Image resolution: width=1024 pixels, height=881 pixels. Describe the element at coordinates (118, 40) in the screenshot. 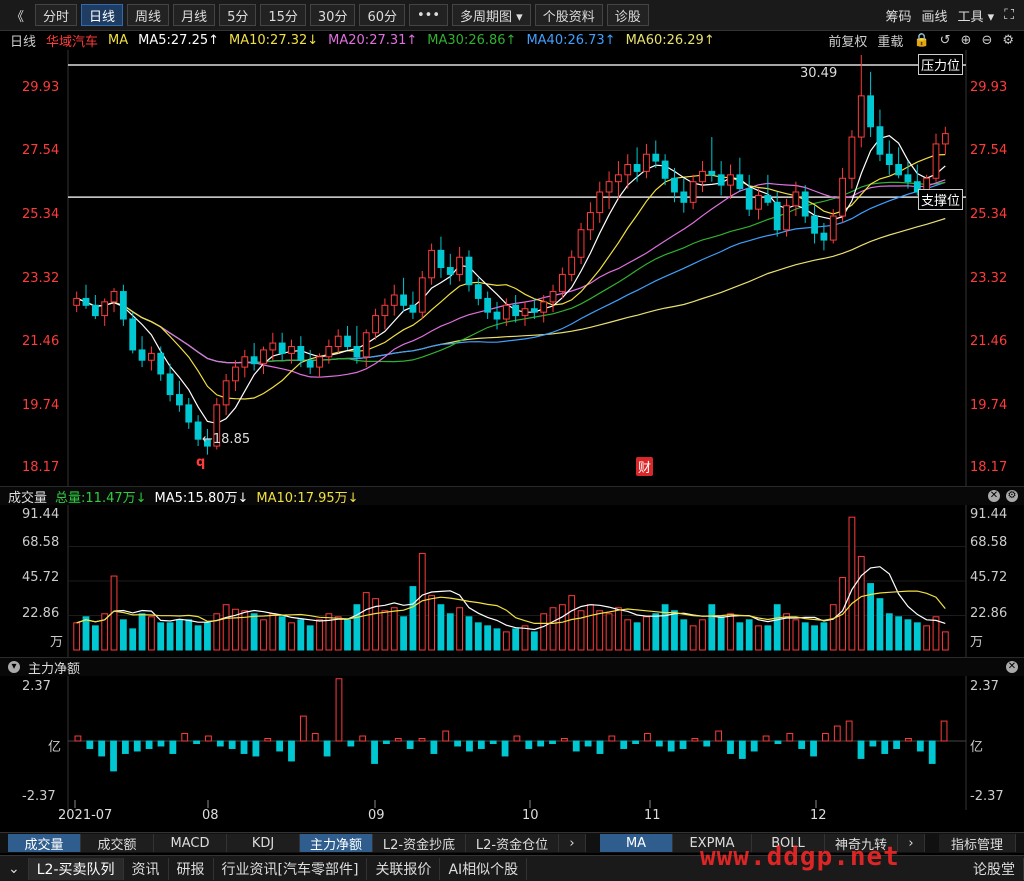

I see `ma-label: MA` at that location.